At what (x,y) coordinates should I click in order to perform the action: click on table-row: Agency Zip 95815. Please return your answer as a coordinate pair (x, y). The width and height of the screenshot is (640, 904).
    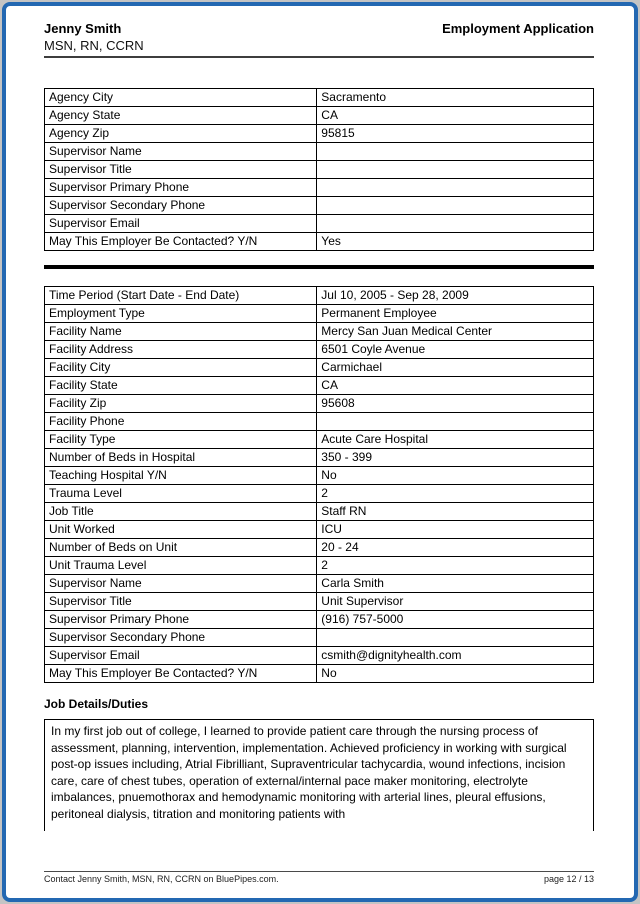
    Looking at the image, I should click on (318, 133).